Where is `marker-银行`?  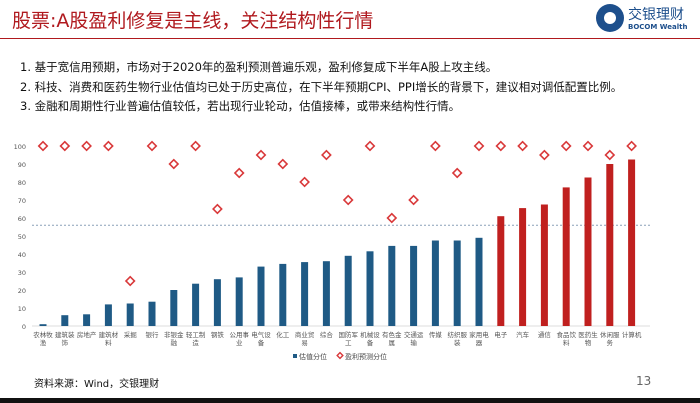 marker-银行 is located at coordinates (152, 146).